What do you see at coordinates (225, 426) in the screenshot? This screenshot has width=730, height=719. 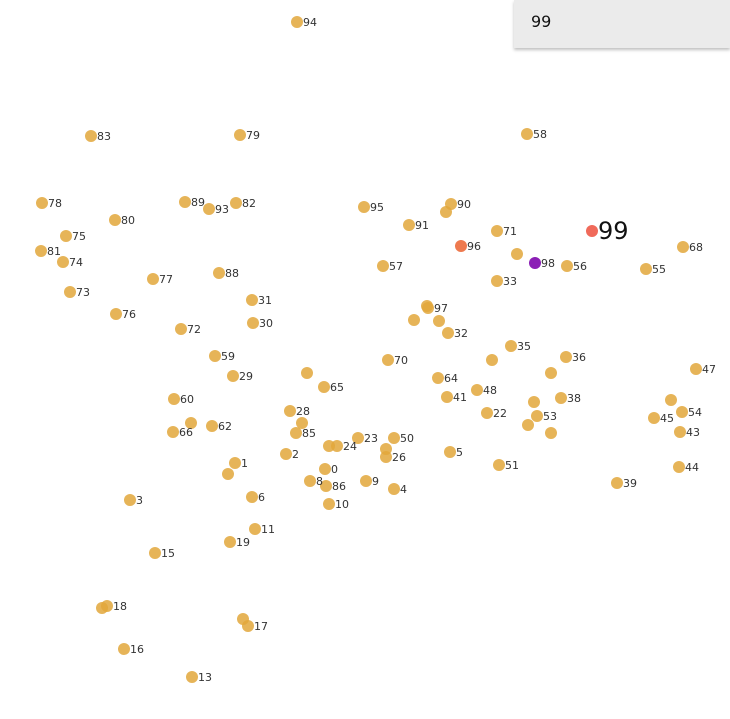 I see `point-label-62: 62` at bounding box center [225, 426].